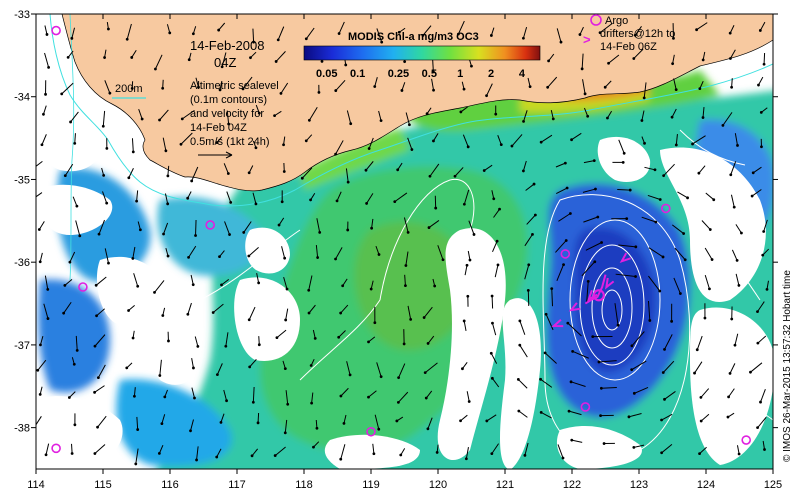 The image size is (800, 500). Describe the element at coordinates (22, 180) in the screenshot. I see `lat-tick-label: -35` at that location.